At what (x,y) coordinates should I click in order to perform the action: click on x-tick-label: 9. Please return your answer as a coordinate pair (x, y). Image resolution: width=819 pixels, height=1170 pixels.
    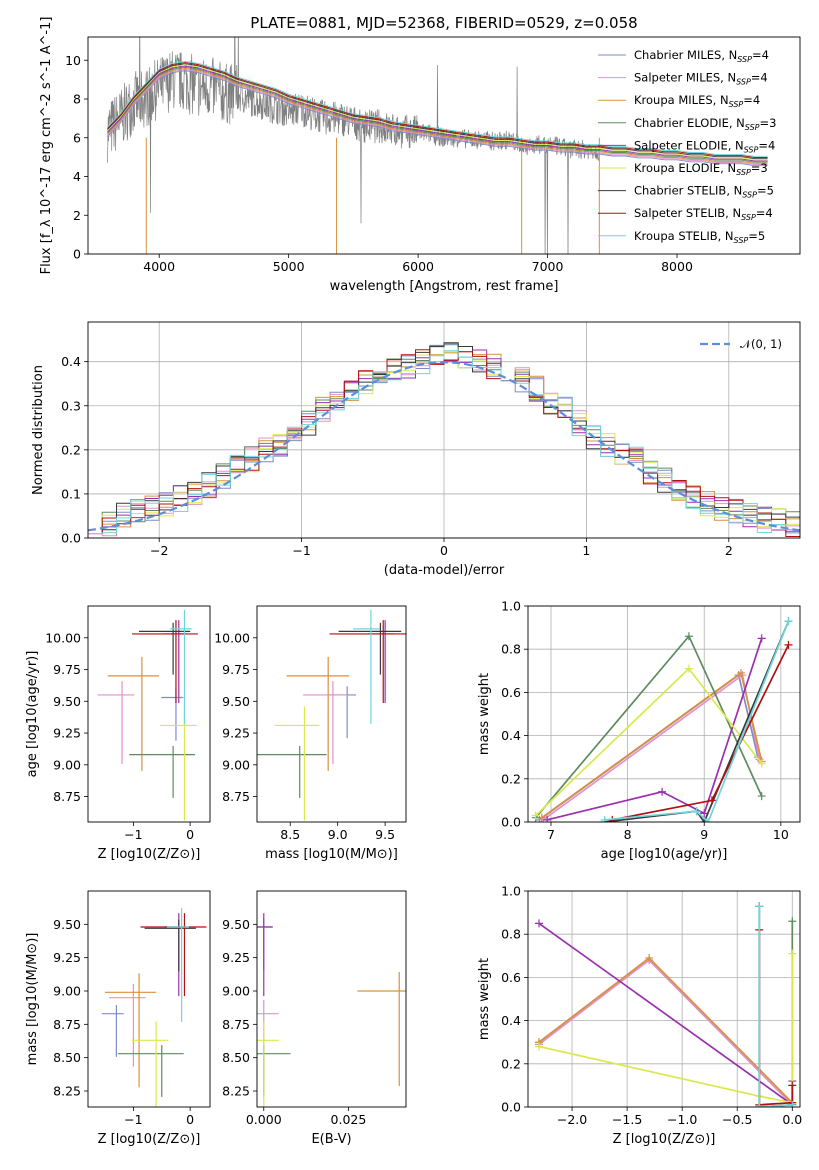
    Looking at the image, I should click on (704, 834).